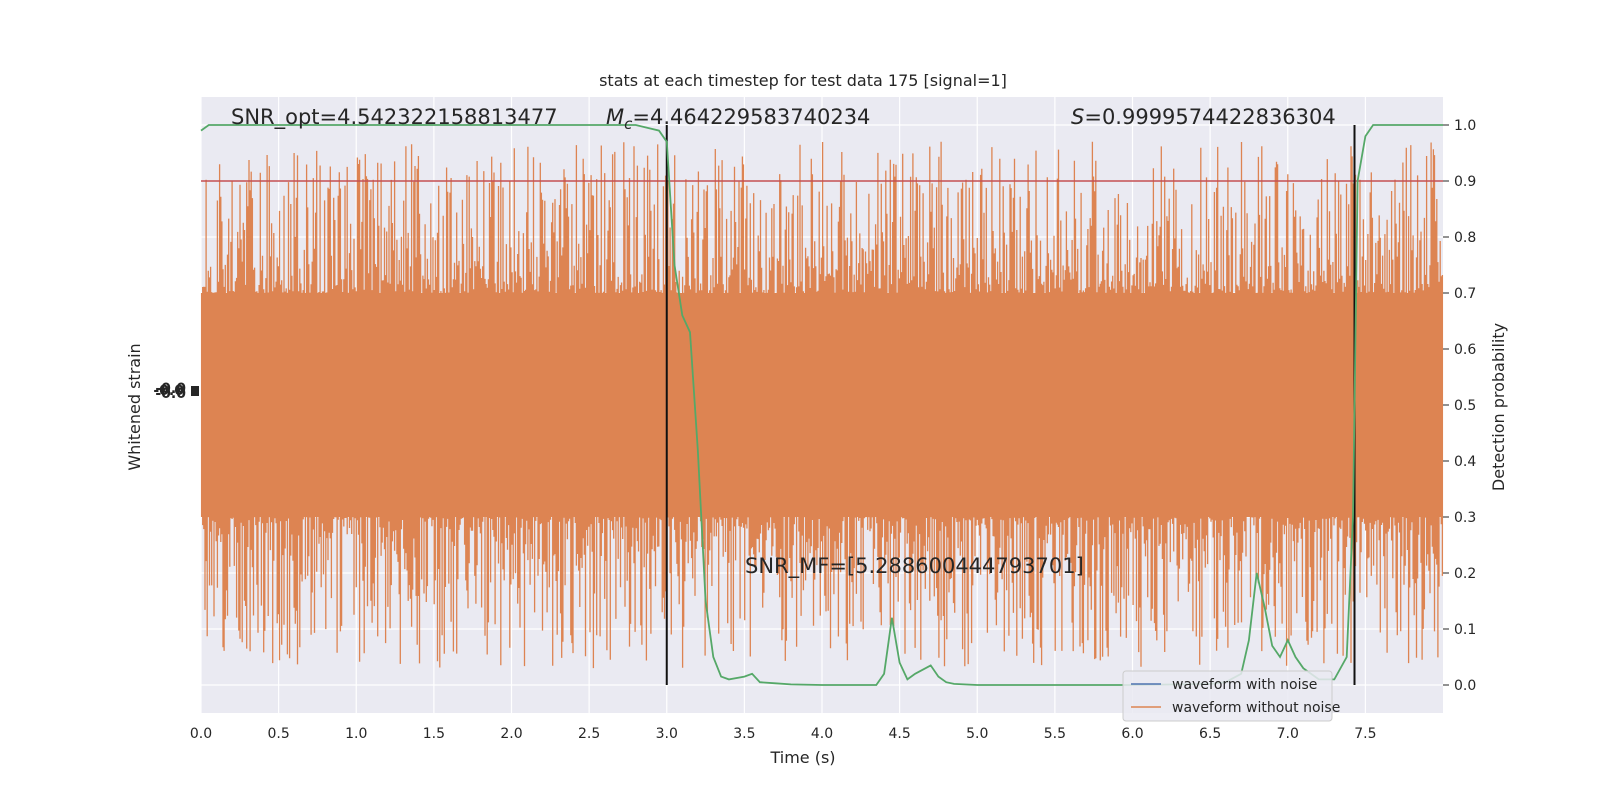  What do you see at coordinates (434, 734) in the screenshot?
I see `x-tick-label: 1.5` at bounding box center [434, 734].